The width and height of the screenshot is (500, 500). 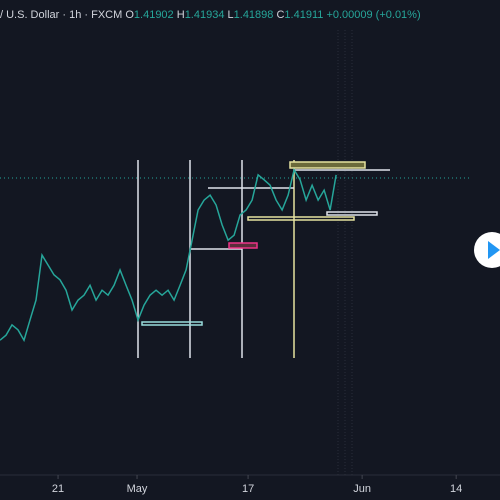 What do you see at coordinates (129, 15) in the screenshot?
I see `ohlc-label: O` at bounding box center [129, 15].